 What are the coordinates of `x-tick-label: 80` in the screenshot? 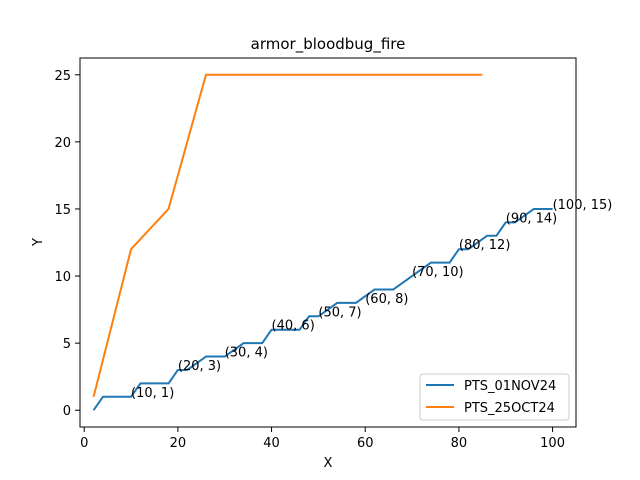 It's located at (459, 443).